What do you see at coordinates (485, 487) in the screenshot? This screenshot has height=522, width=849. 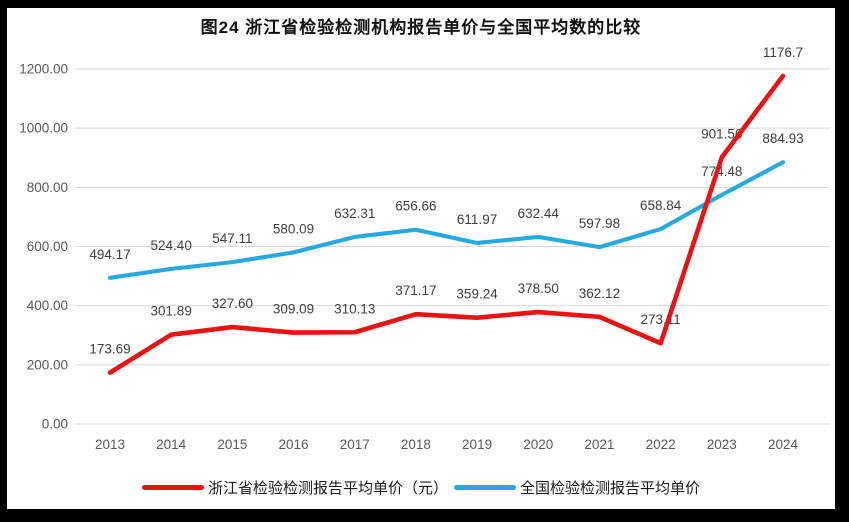 I see `legend-swatch-national` at bounding box center [485, 487].